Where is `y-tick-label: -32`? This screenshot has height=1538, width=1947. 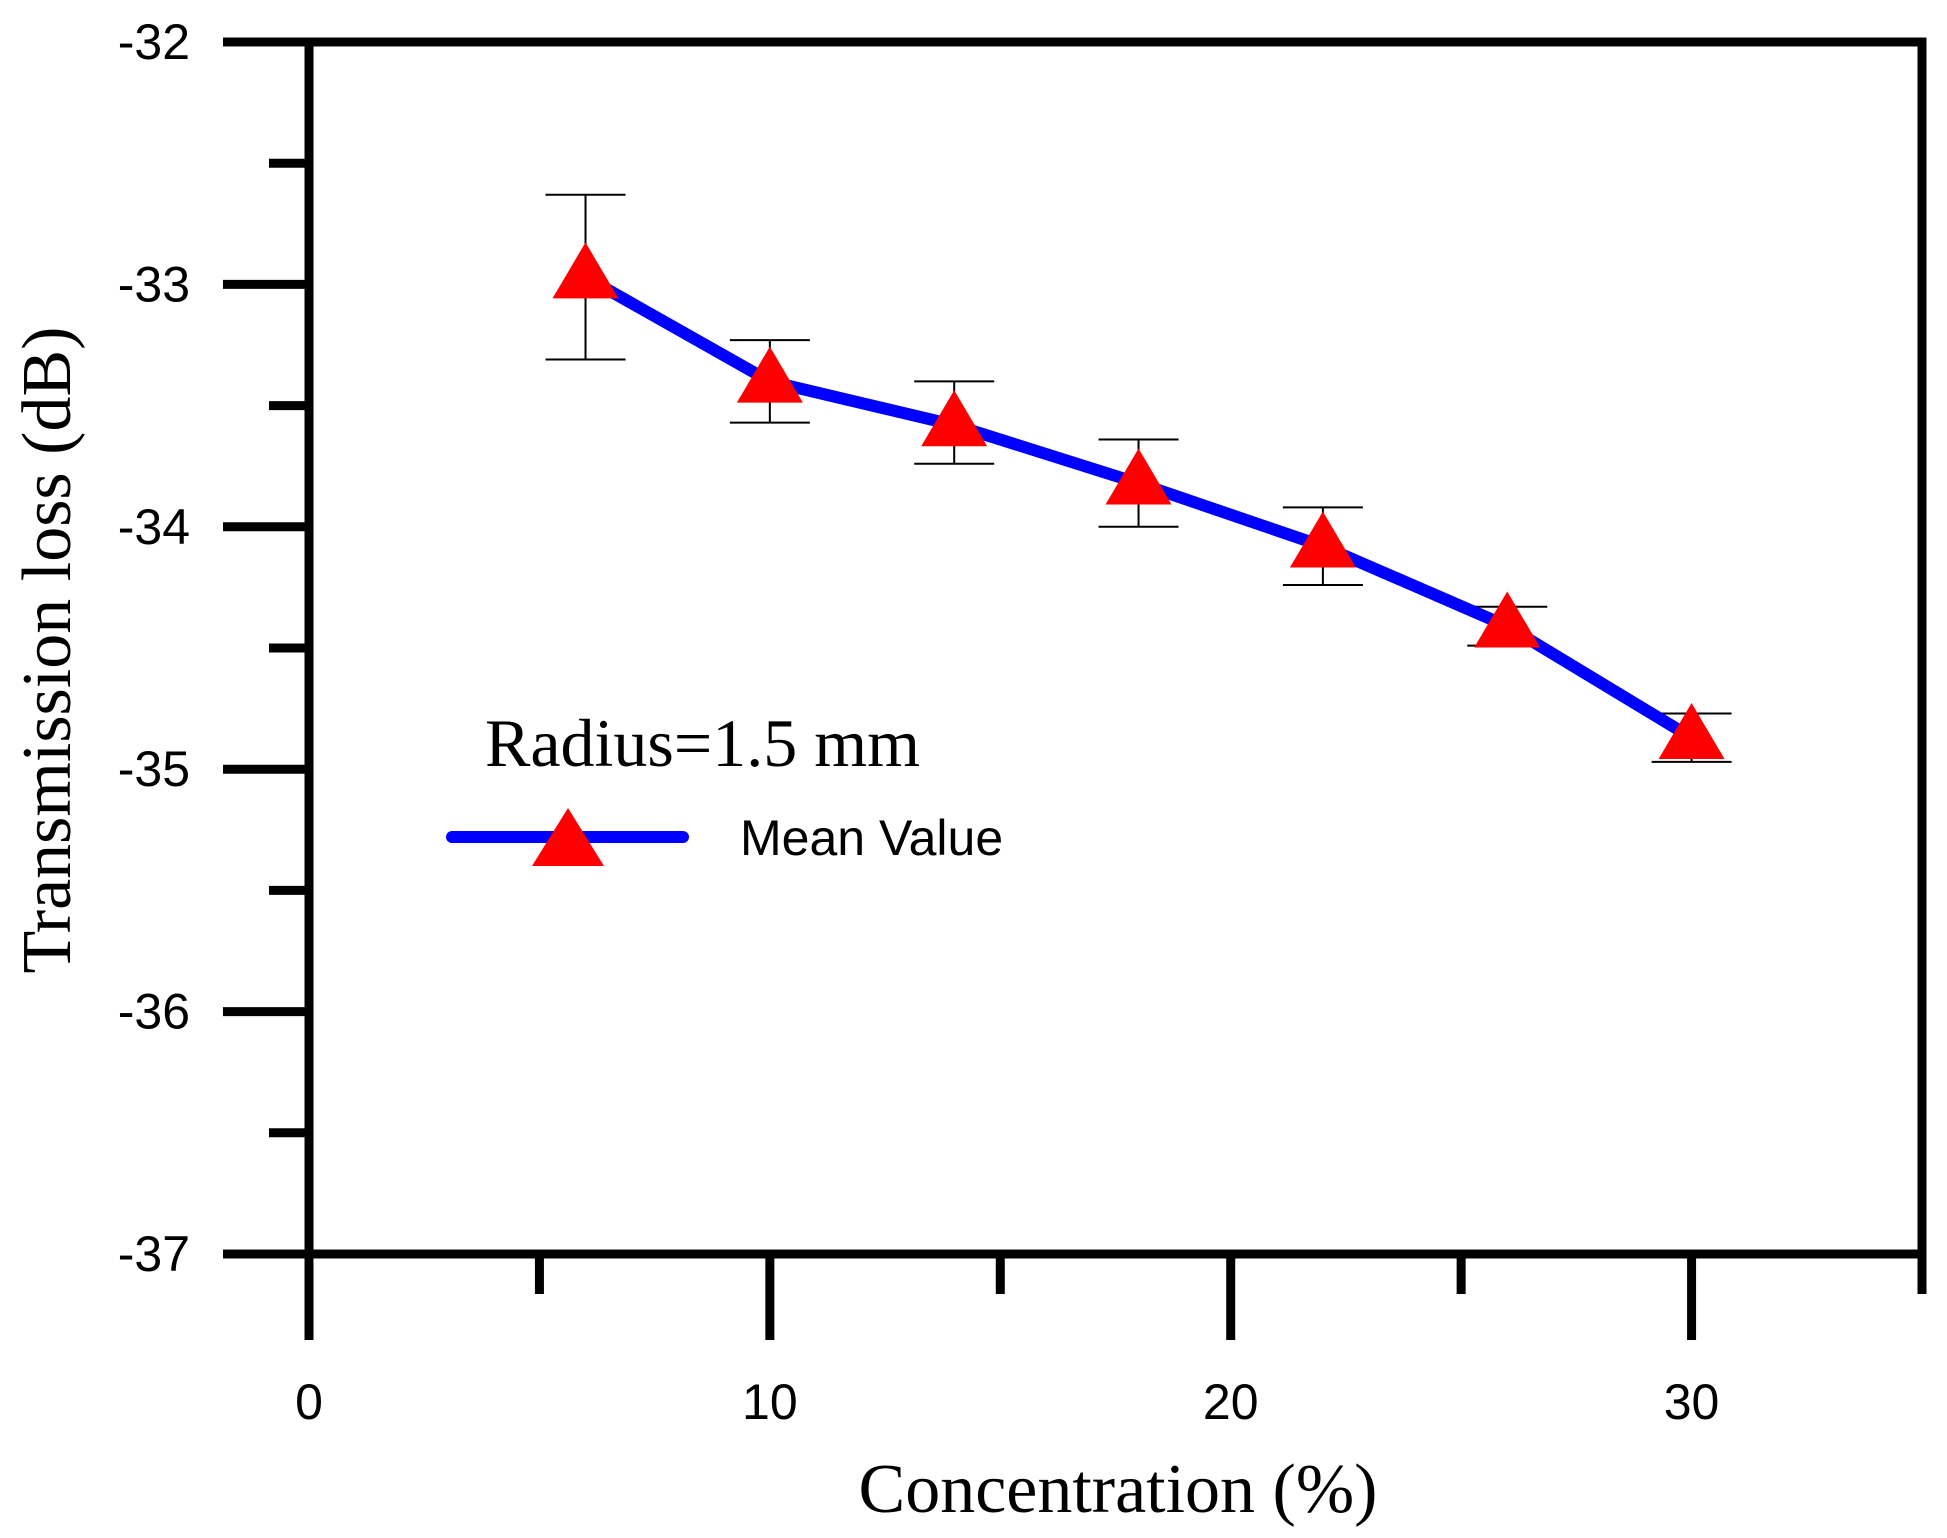
y-tick-label: -32 is located at coordinates (154, 42).